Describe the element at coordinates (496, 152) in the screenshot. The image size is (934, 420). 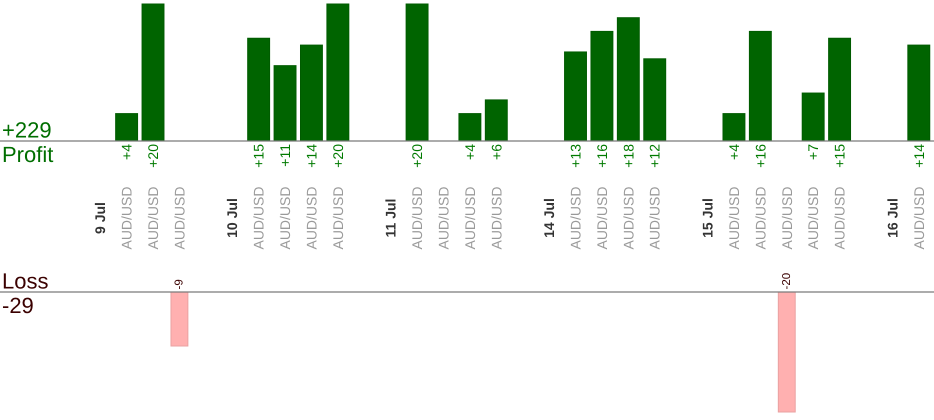
I see `data-label: +6` at that location.